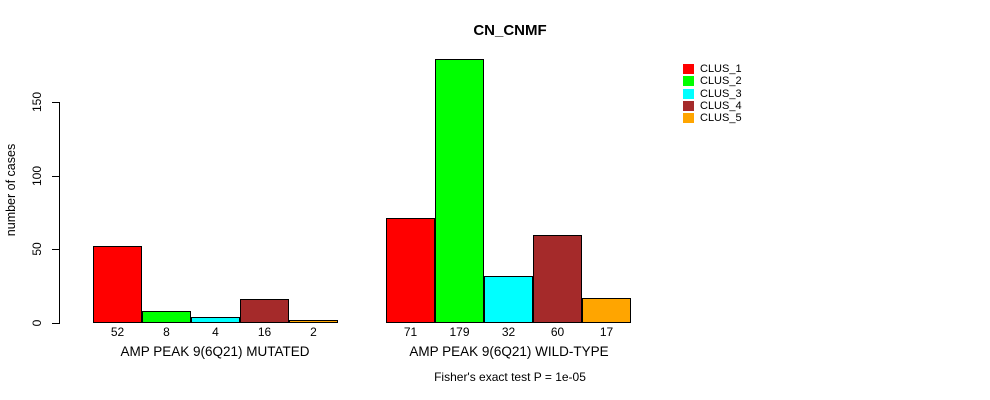 Image resolution: width=990 pixels, height=400 pixels. I want to click on bar-value-label: 32, so click(508, 332).